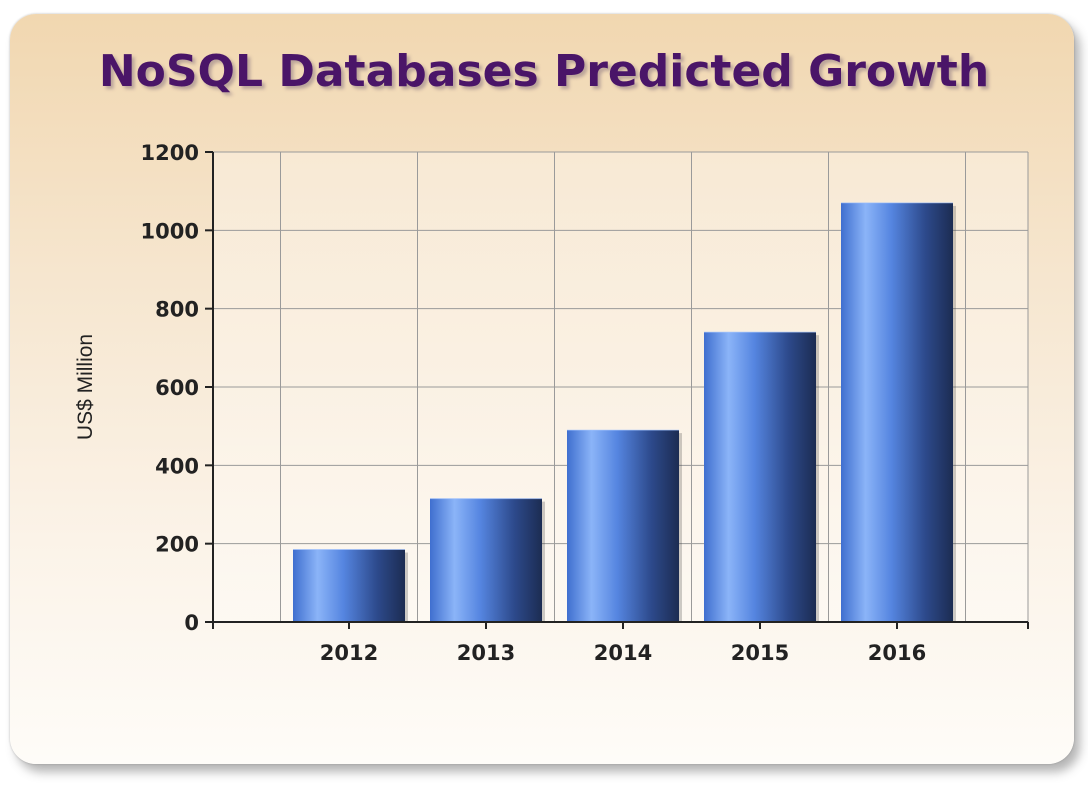 This screenshot has width=1088, height=789. I want to click on chart-title: NoSQL Databases Predicted Growth, so click(544, 71).